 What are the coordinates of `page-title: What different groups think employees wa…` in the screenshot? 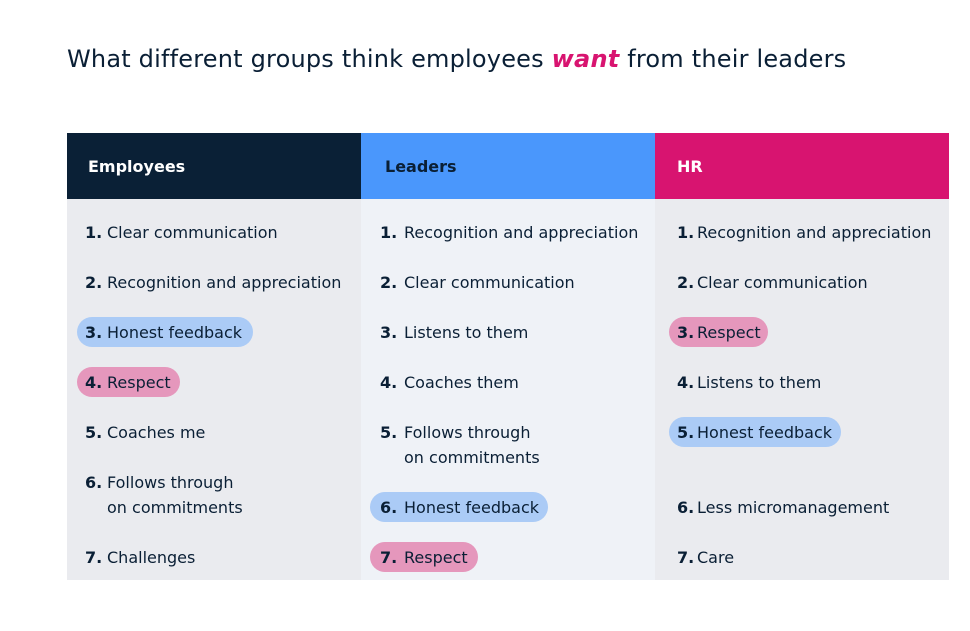 It's located at (456, 59).